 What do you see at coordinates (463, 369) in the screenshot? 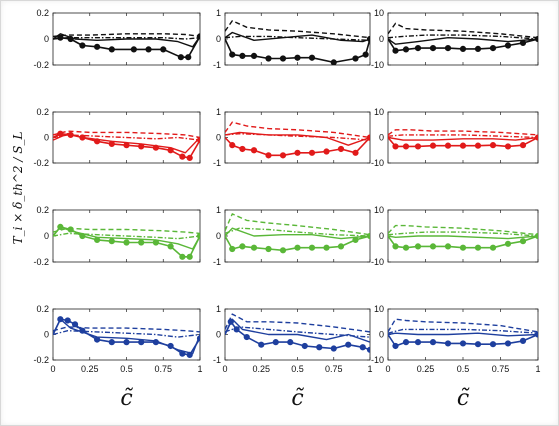
I see `x-tick-label: 0.5` at bounding box center [463, 369].